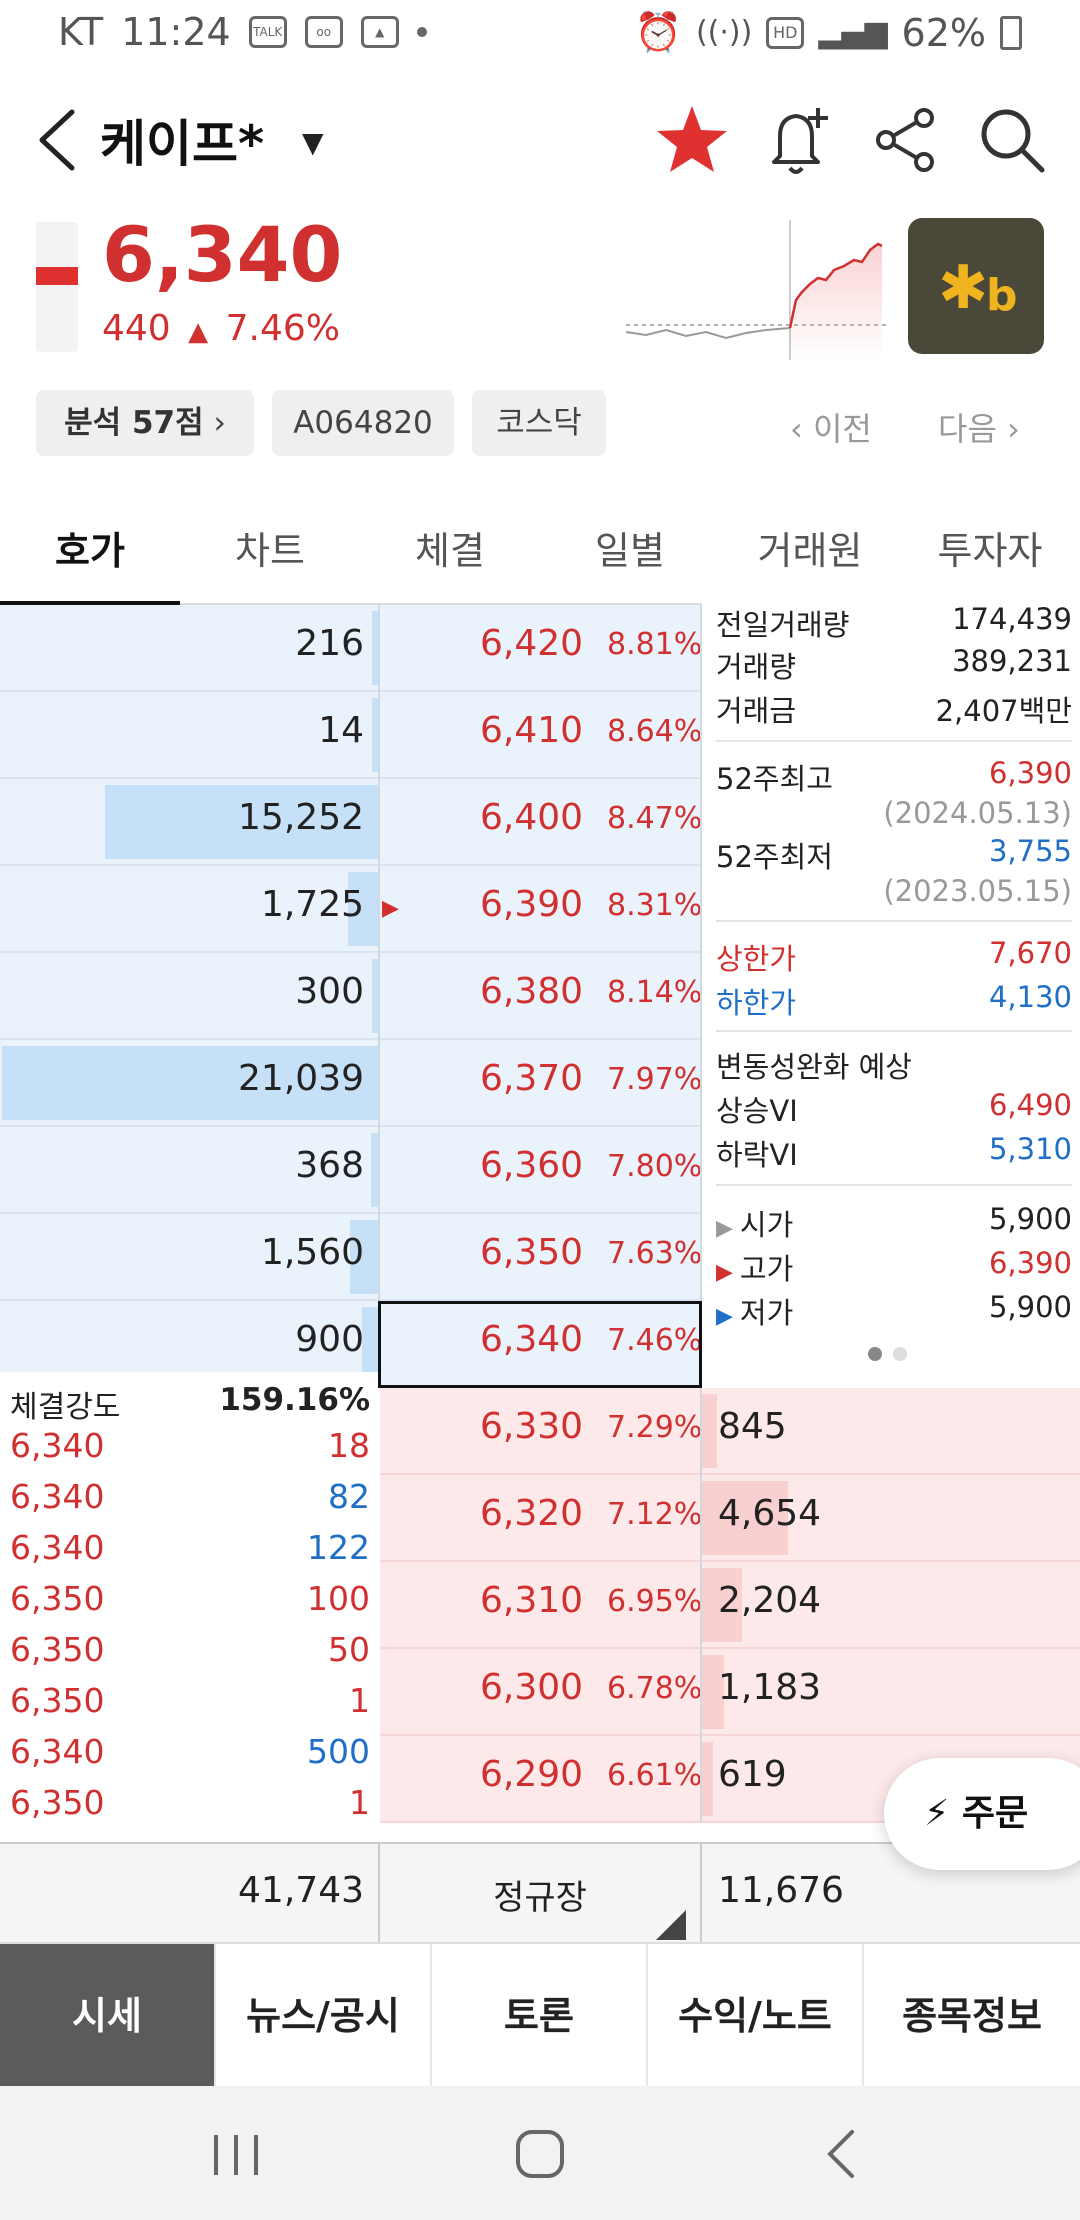 The image size is (1080, 2220). Describe the element at coordinates (189, 1257) in the screenshot. I see `ask-qty-cell: 1,560` at that location.